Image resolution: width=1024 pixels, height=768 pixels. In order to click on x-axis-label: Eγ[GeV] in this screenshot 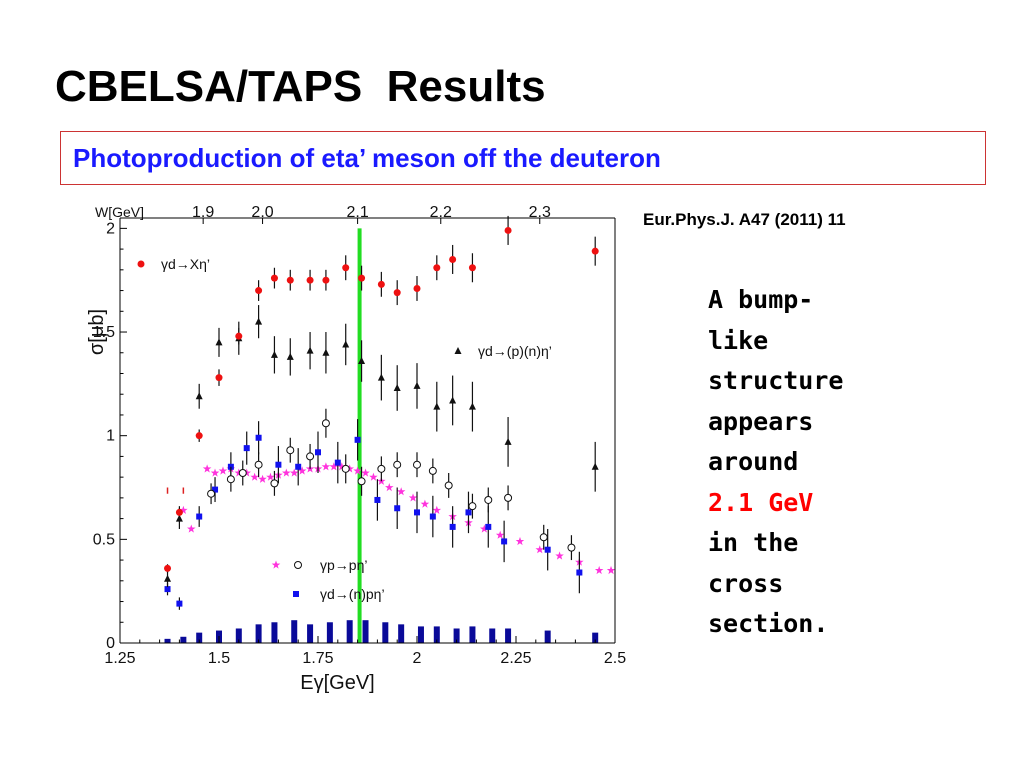, I will do `click(337, 683)`.